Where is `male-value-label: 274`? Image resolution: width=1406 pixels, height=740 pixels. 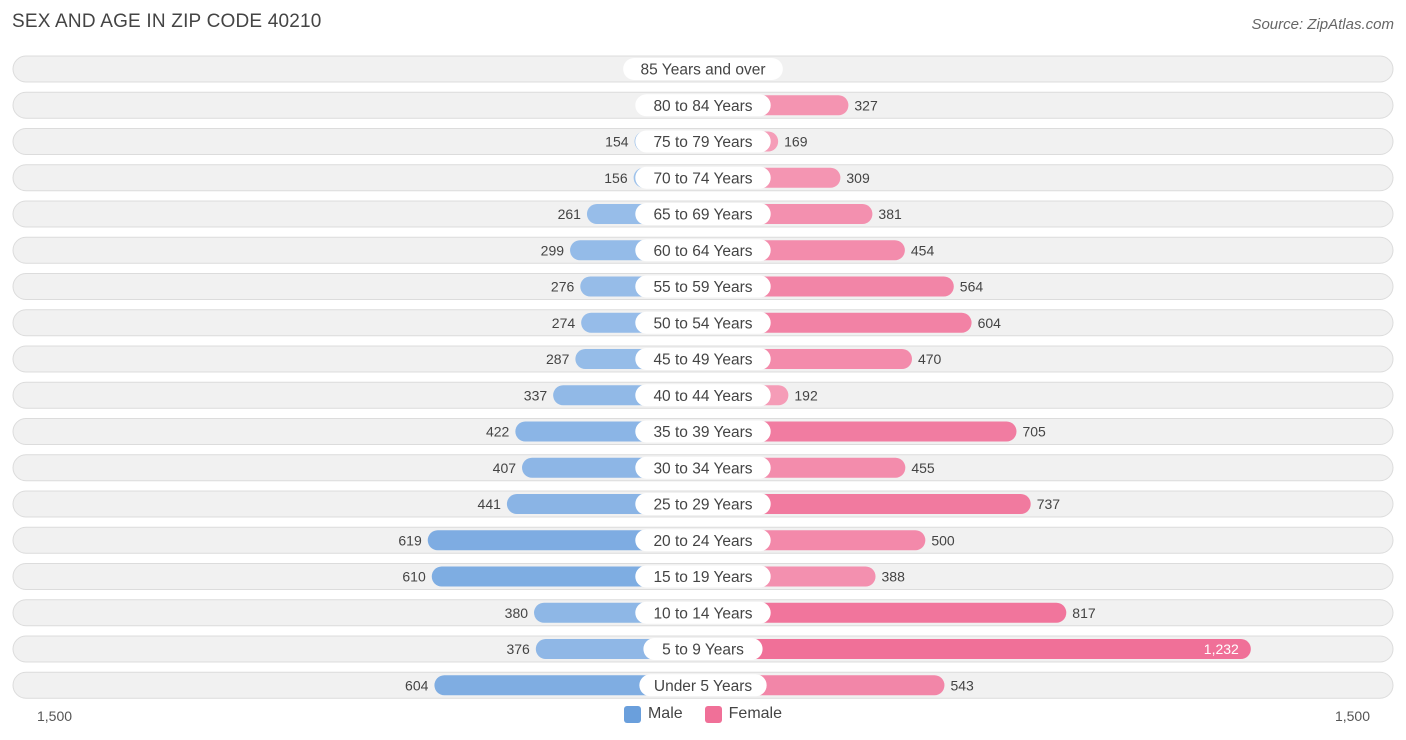 male-value-label: 274 is located at coordinates (564, 323).